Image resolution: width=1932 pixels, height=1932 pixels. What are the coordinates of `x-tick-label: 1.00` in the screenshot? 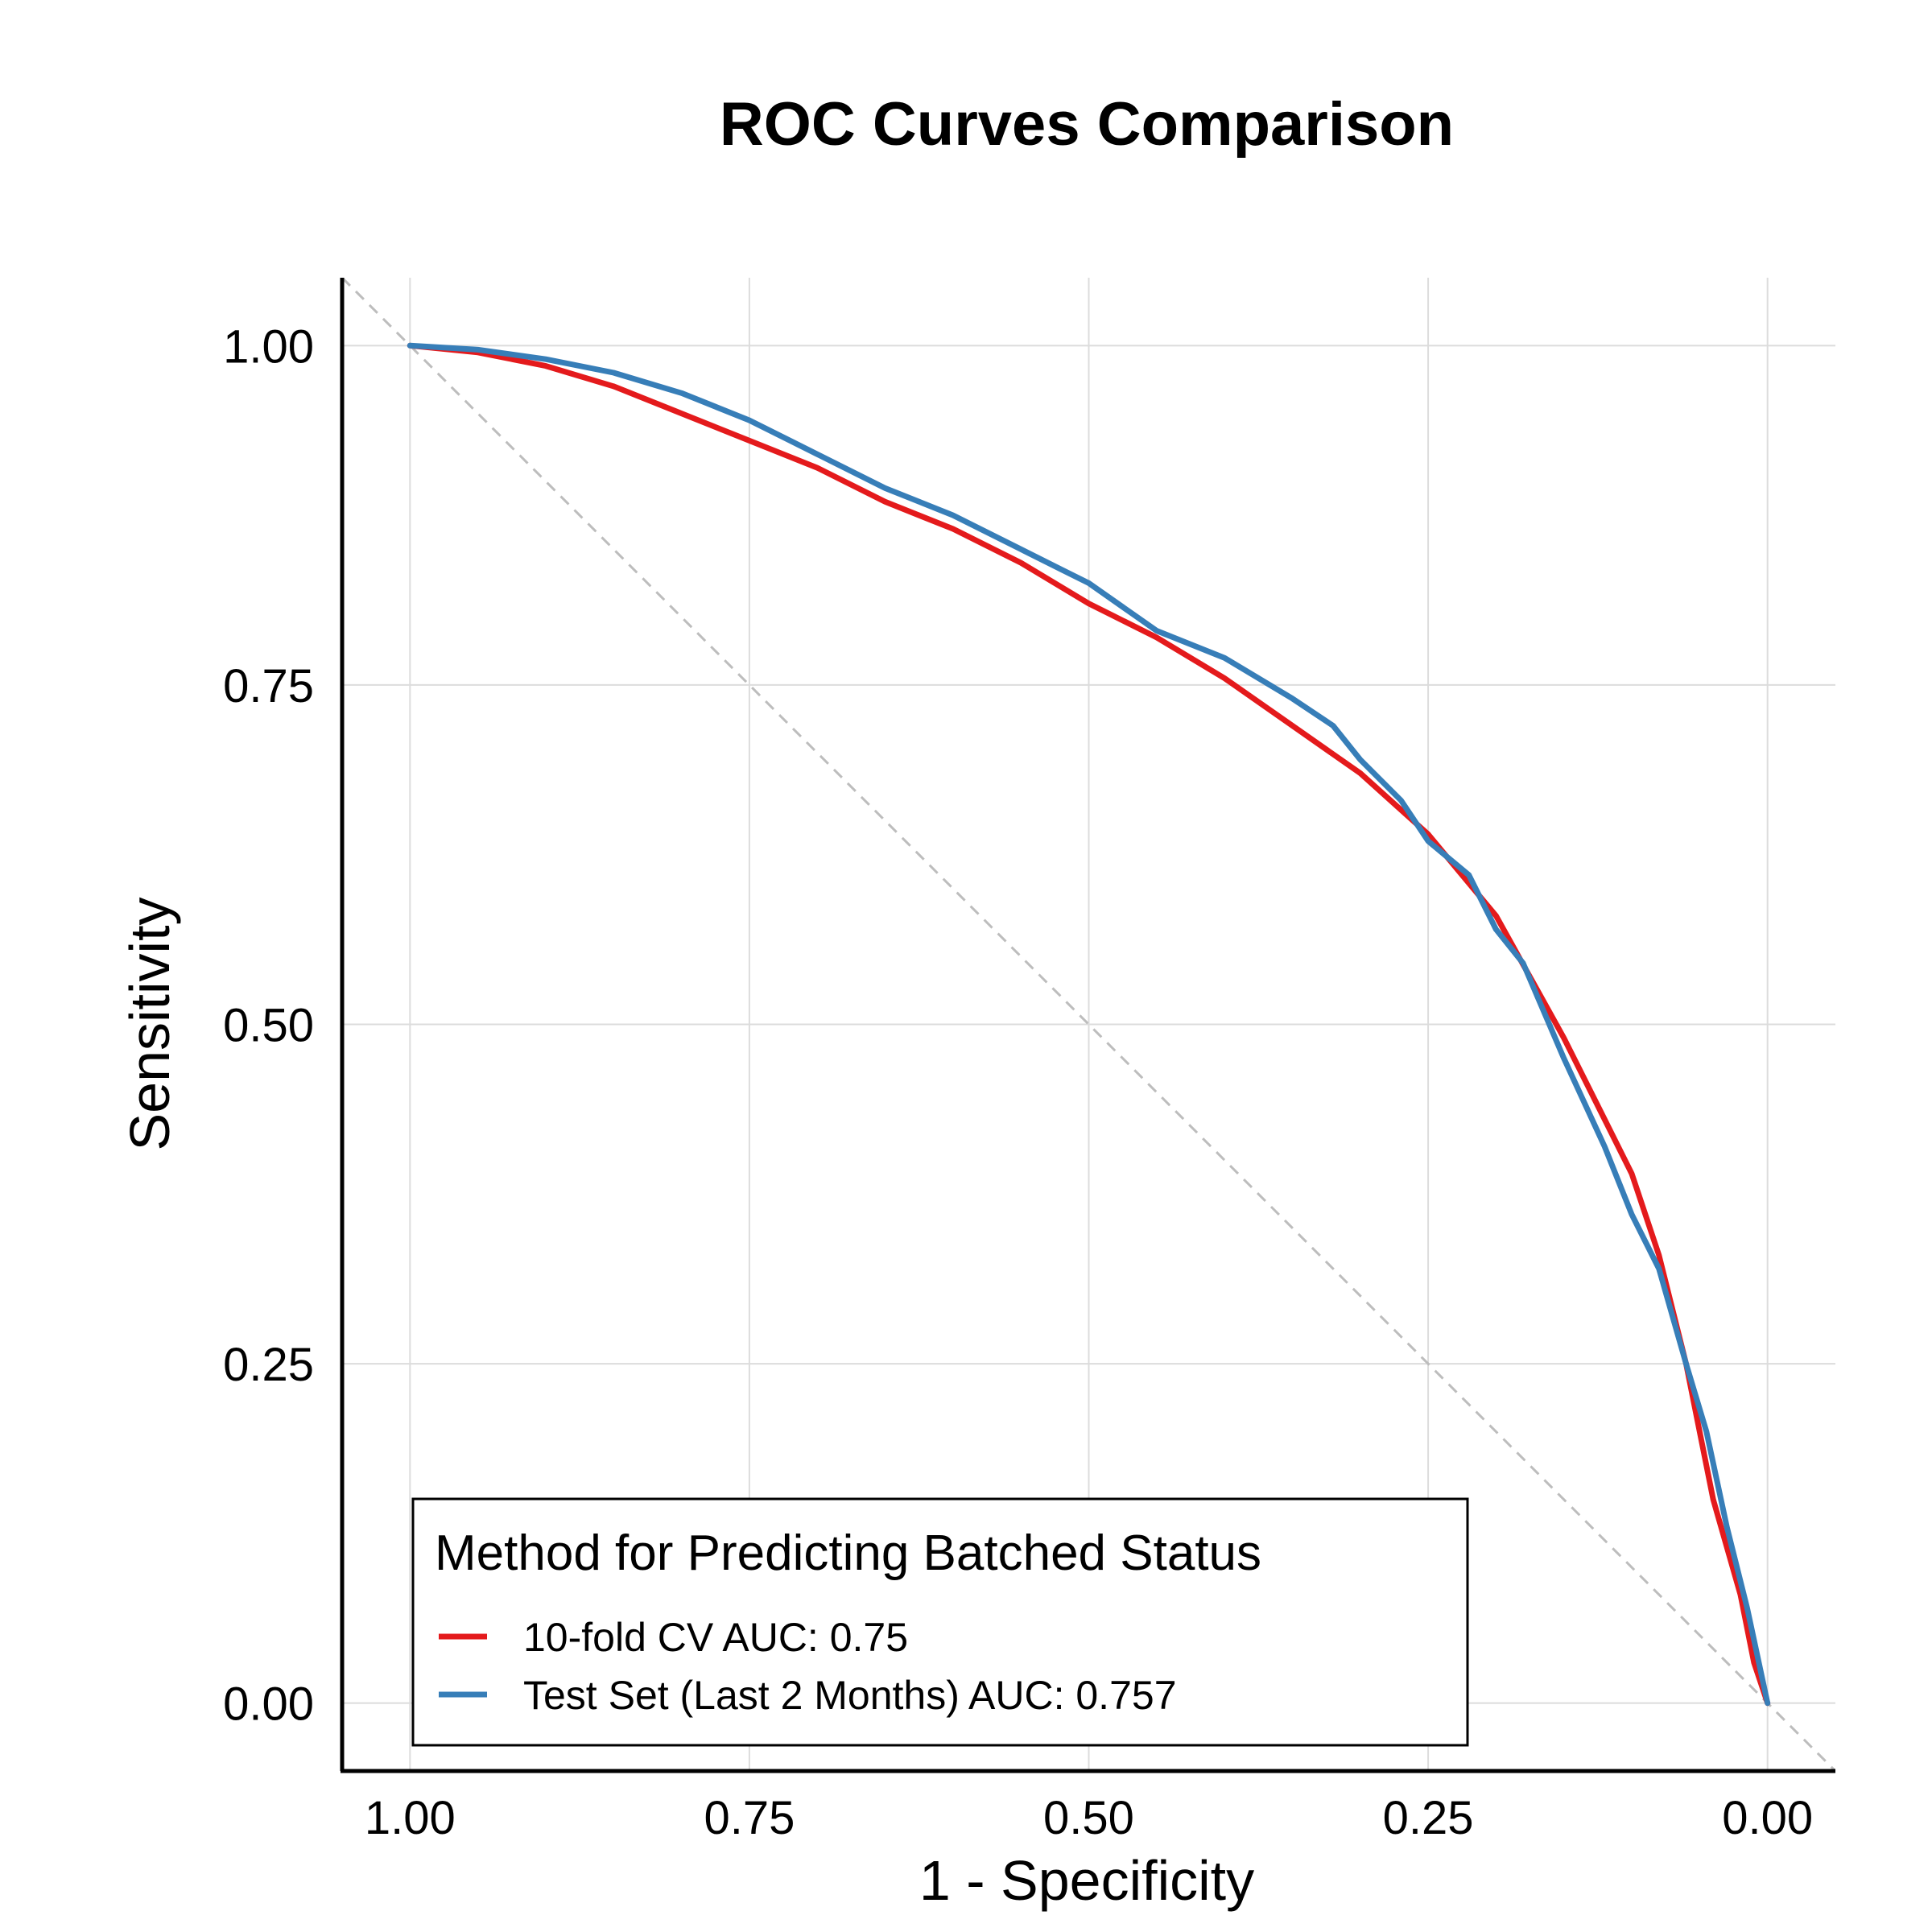 It's located at (410, 1818).